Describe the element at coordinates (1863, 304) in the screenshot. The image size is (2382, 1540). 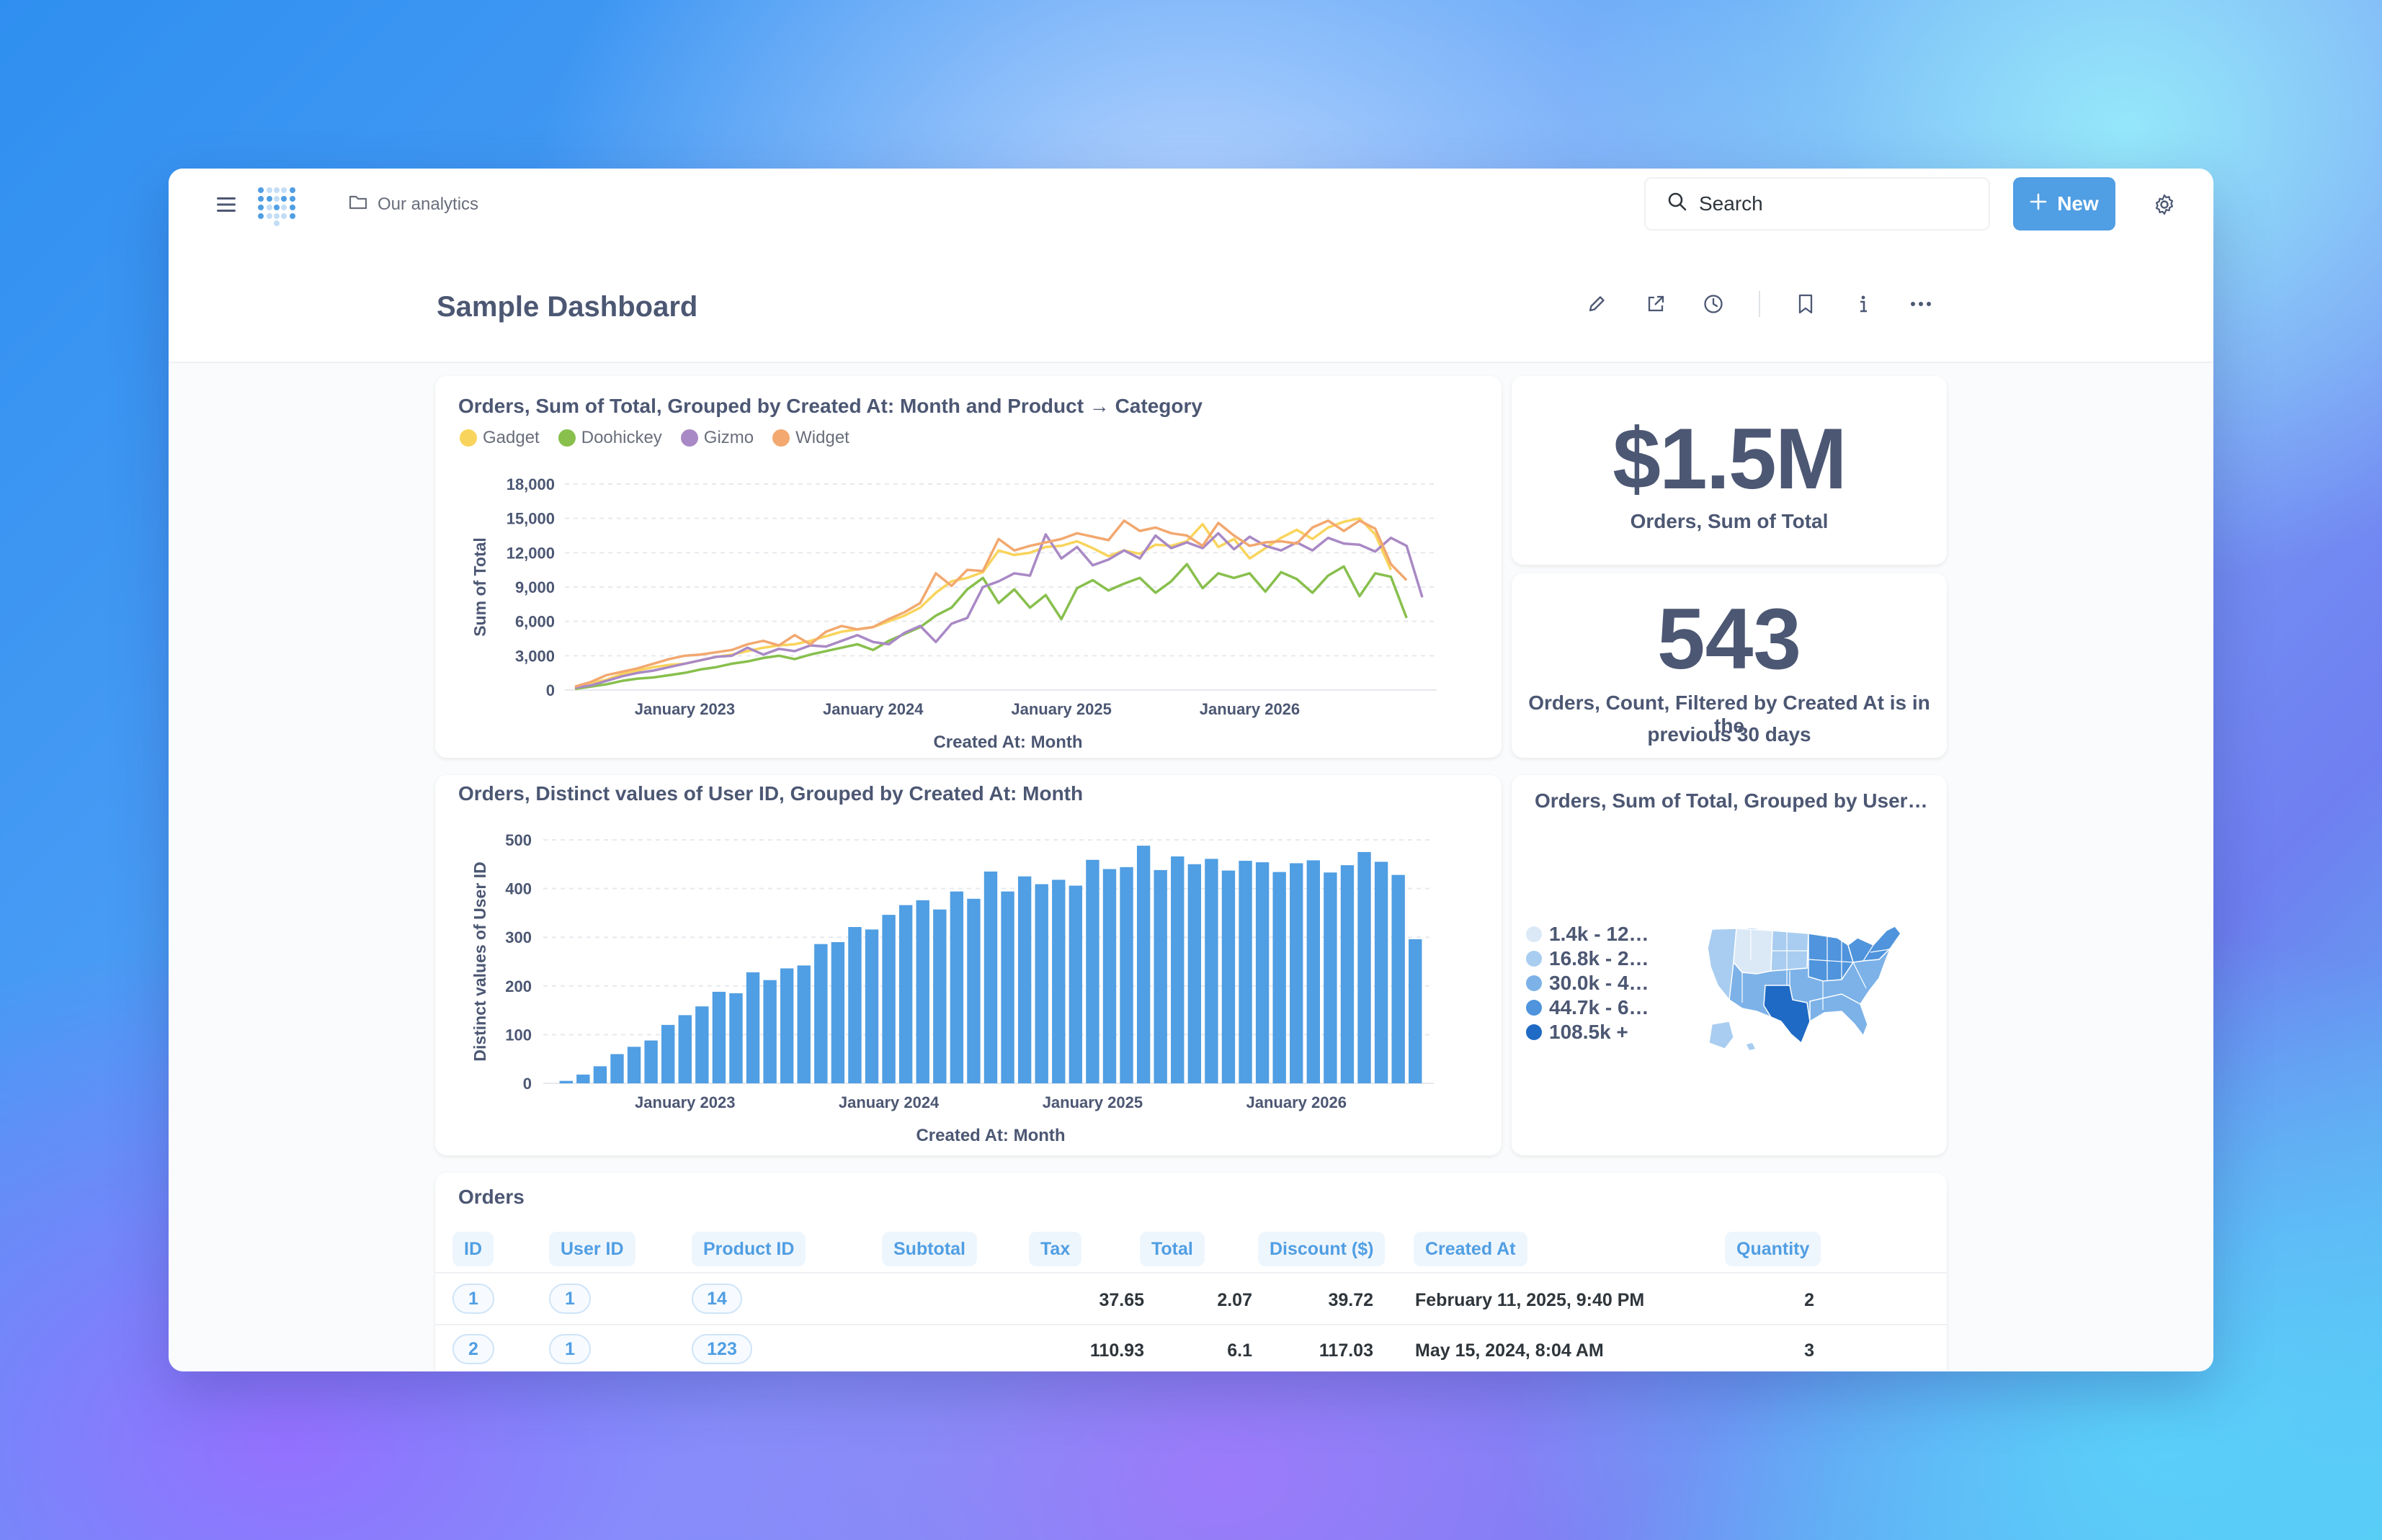
I see `info-icon` at that location.